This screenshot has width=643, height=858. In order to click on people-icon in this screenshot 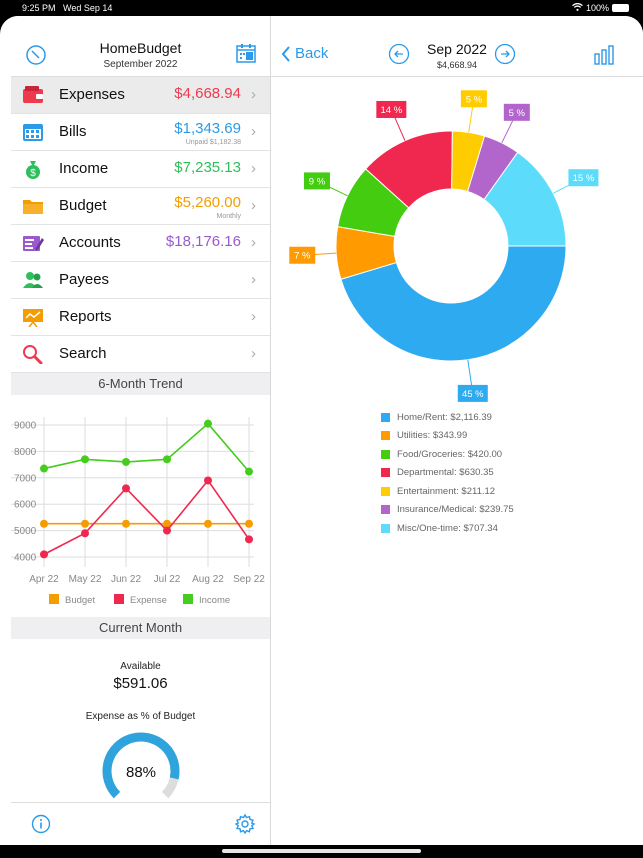, I will do `click(33, 280)`.